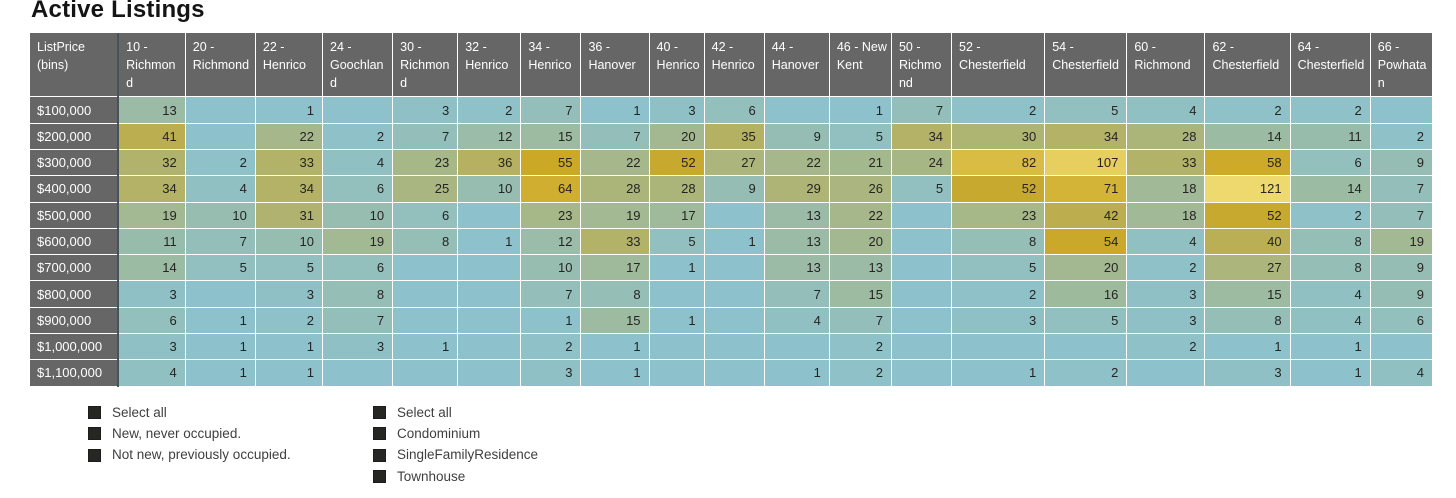 The width and height of the screenshot is (1456, 498). What do you see at coordinates (75, 321) in the screenshot?
I see `row-label: $900,000` at bounding box center [75, 321].